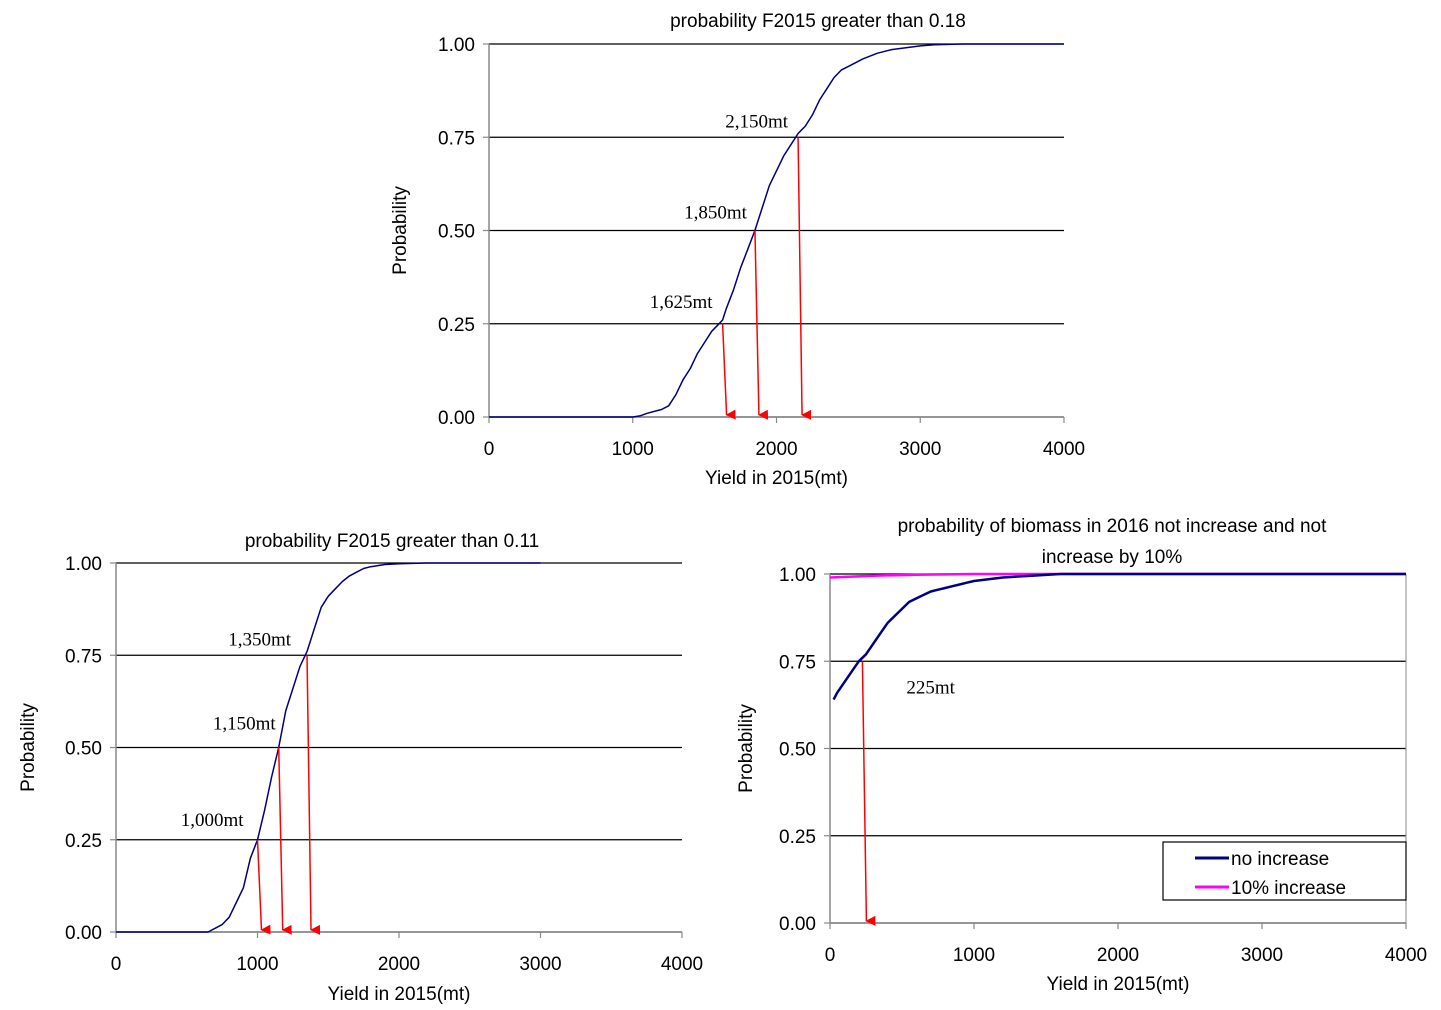 This screenshot has width=1441, height=1010. Describe the element at coordinates (245, 724) in the screenshot. I see `arrow-annotation: 1,150mt` at that location.